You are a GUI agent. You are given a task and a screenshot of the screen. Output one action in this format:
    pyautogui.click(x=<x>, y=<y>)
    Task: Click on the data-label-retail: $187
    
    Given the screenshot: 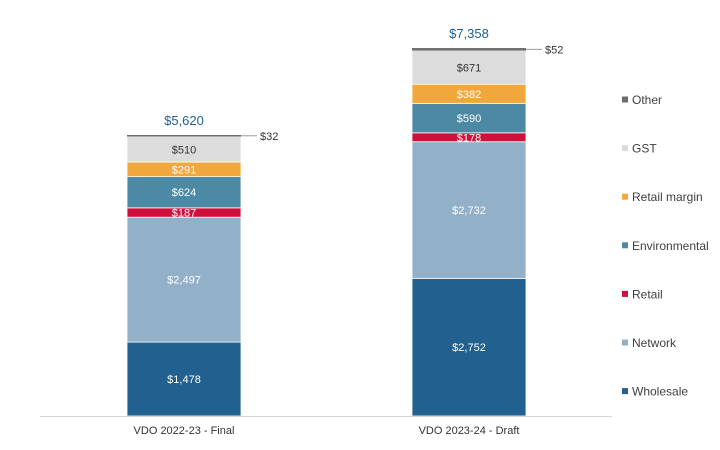 What is the action you would take?
    pyautogui.click(x=184, y=214)
    